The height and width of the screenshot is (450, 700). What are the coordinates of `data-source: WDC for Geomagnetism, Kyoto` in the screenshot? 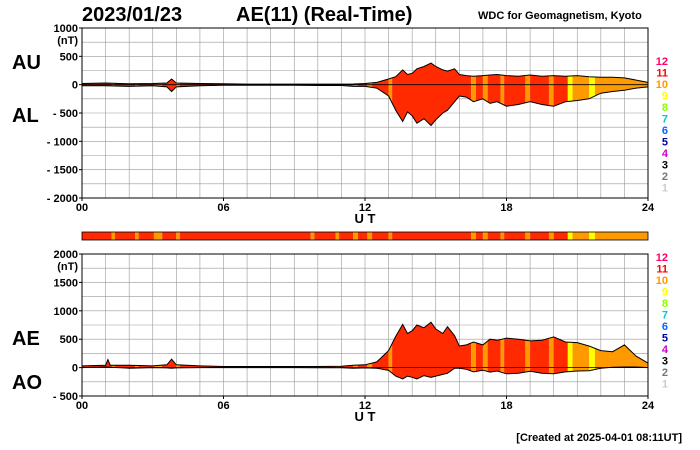 It's located at (560, 16).